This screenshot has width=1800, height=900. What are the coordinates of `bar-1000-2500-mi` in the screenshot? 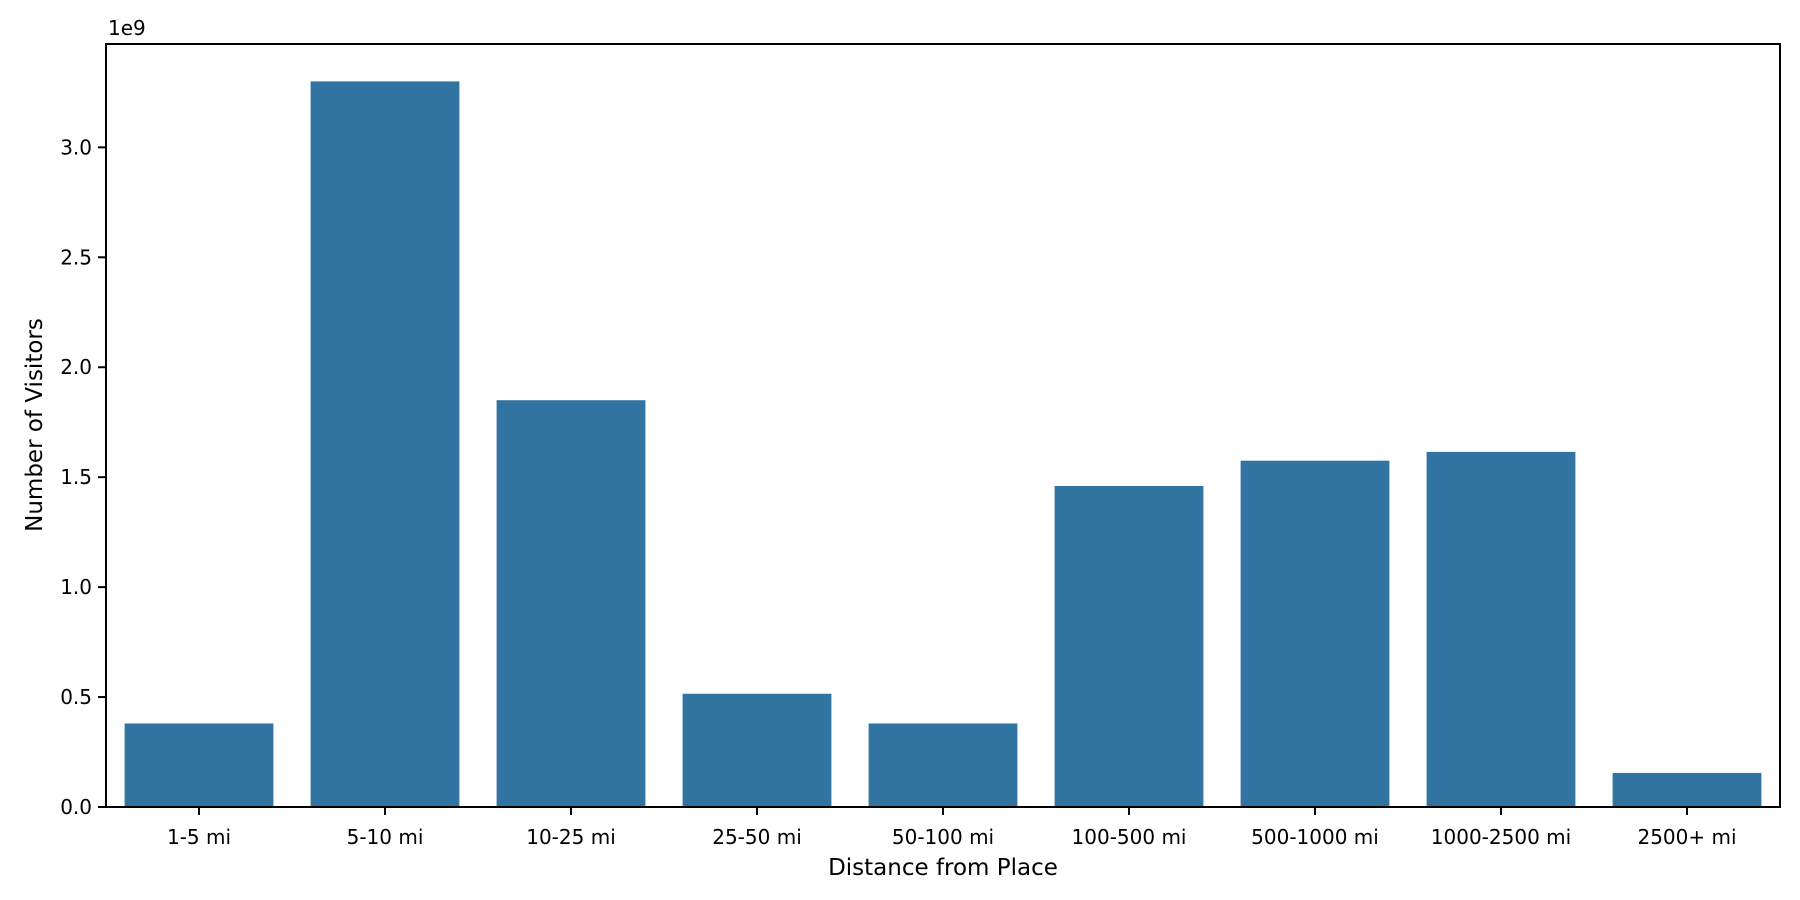 It's located at (1501, 629).